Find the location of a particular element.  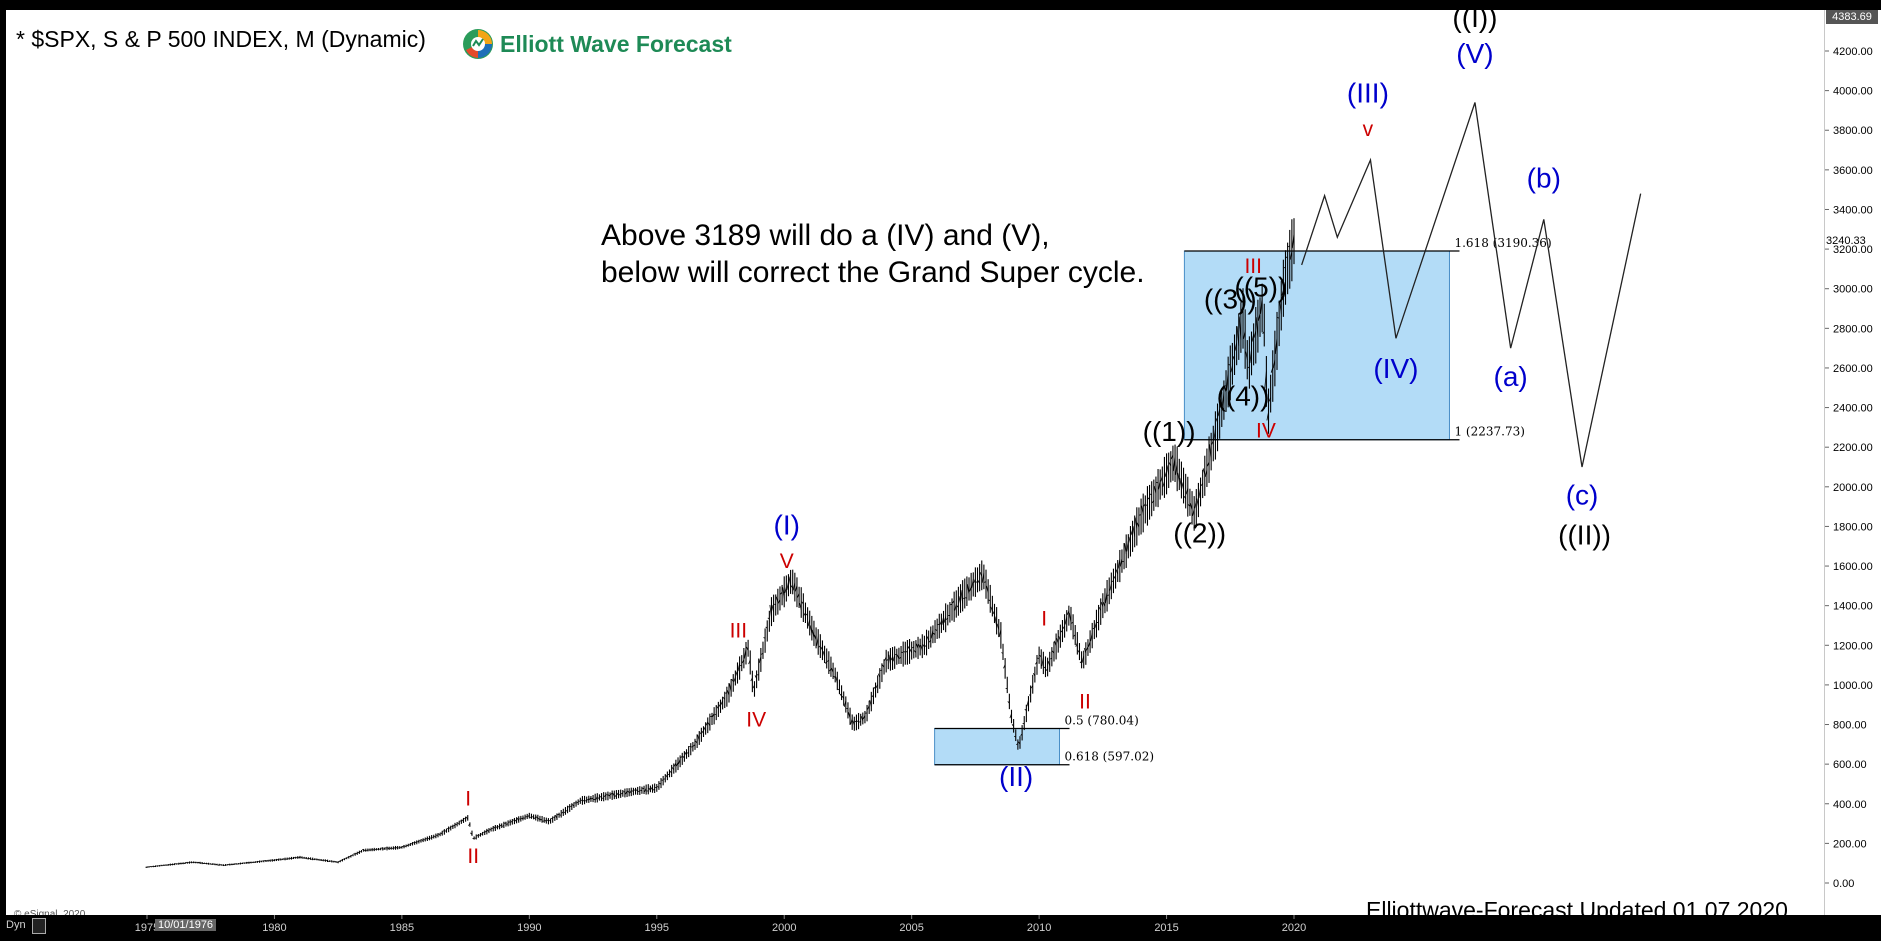

price-tick-label: 0.00 is located at coordinates (1843, 884).